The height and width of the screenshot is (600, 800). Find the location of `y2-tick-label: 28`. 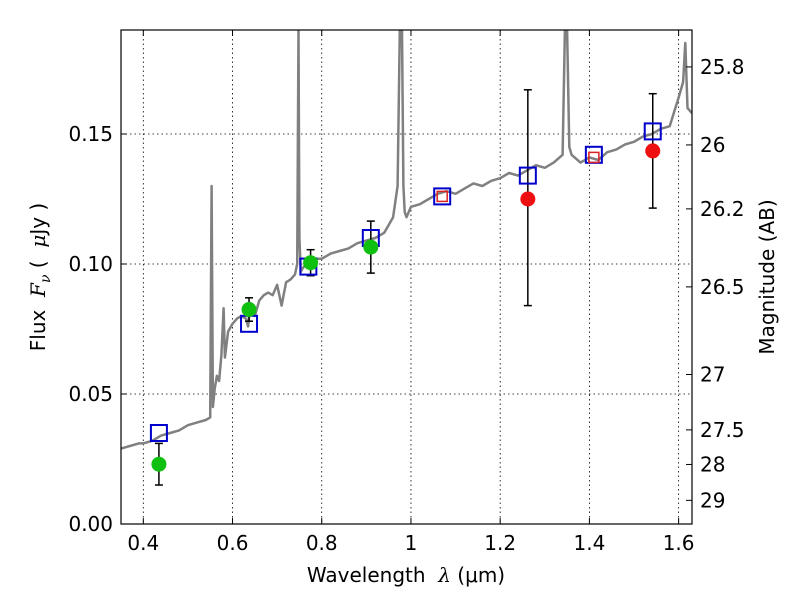

y2-tick-label: 28 is located at coordinates (712, 464).